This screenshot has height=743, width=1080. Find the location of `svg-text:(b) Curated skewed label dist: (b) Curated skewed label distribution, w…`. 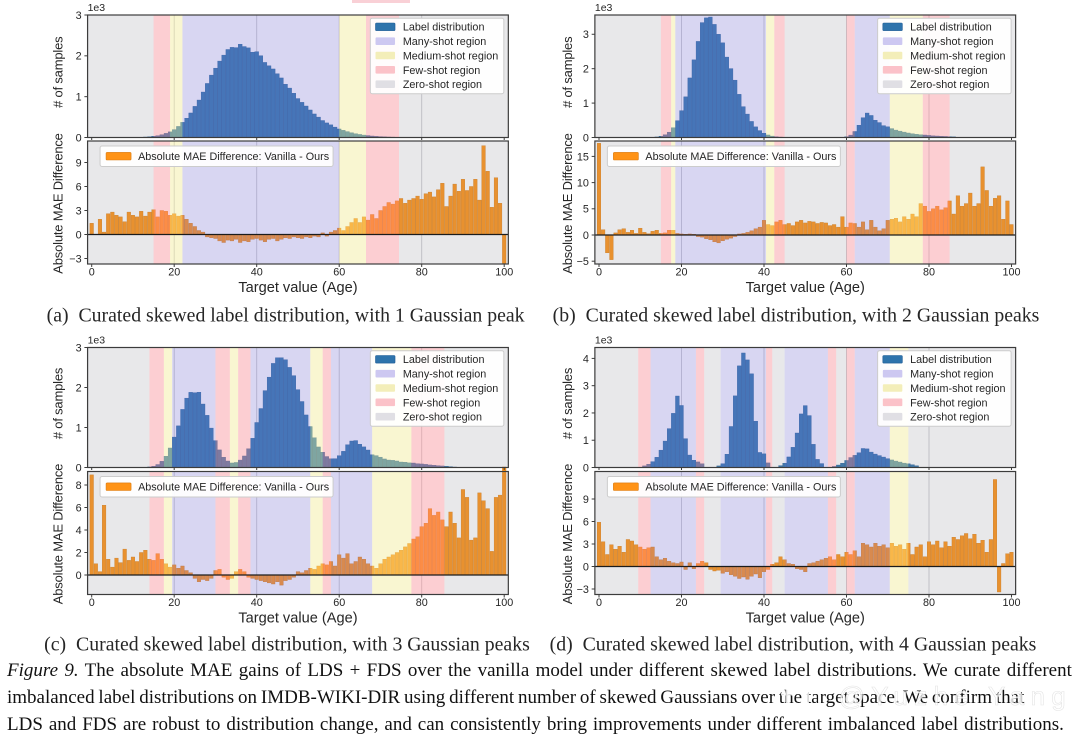

svg-text:(b) Curated skewed label dist: (b) Curated skewed label distribution, w… is located at coordinates (796, 316).